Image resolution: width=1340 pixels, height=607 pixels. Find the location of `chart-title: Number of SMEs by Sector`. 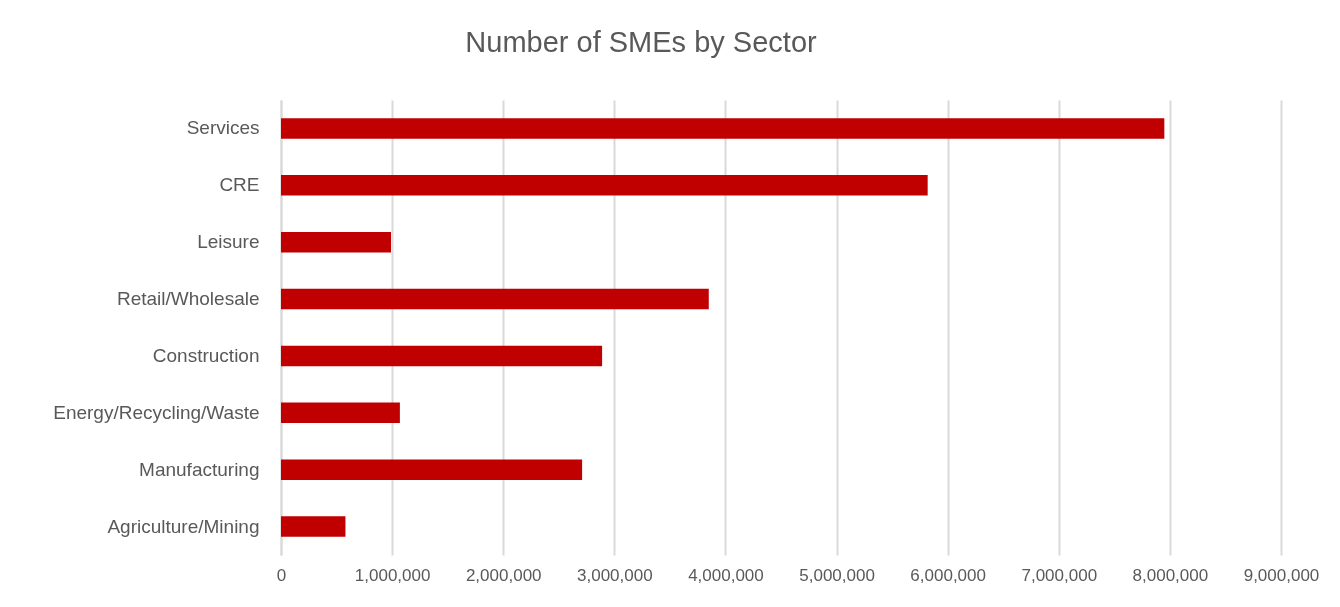

chart-title: Number of SMEs by Sector is located at coordinates (641, 42).